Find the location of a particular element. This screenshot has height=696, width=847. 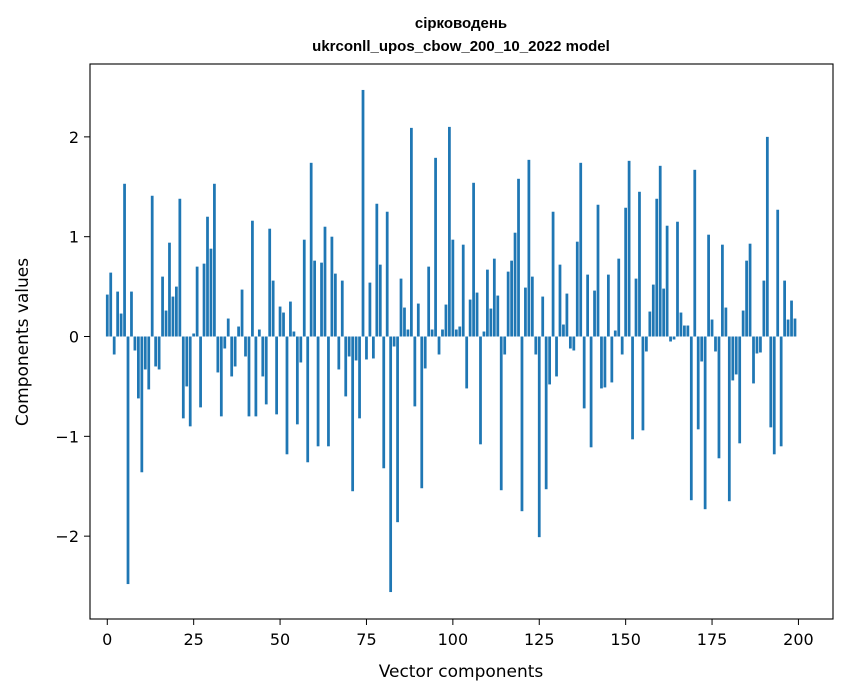

y-tick-label-1: −1 is located at coordinates (67, 436).